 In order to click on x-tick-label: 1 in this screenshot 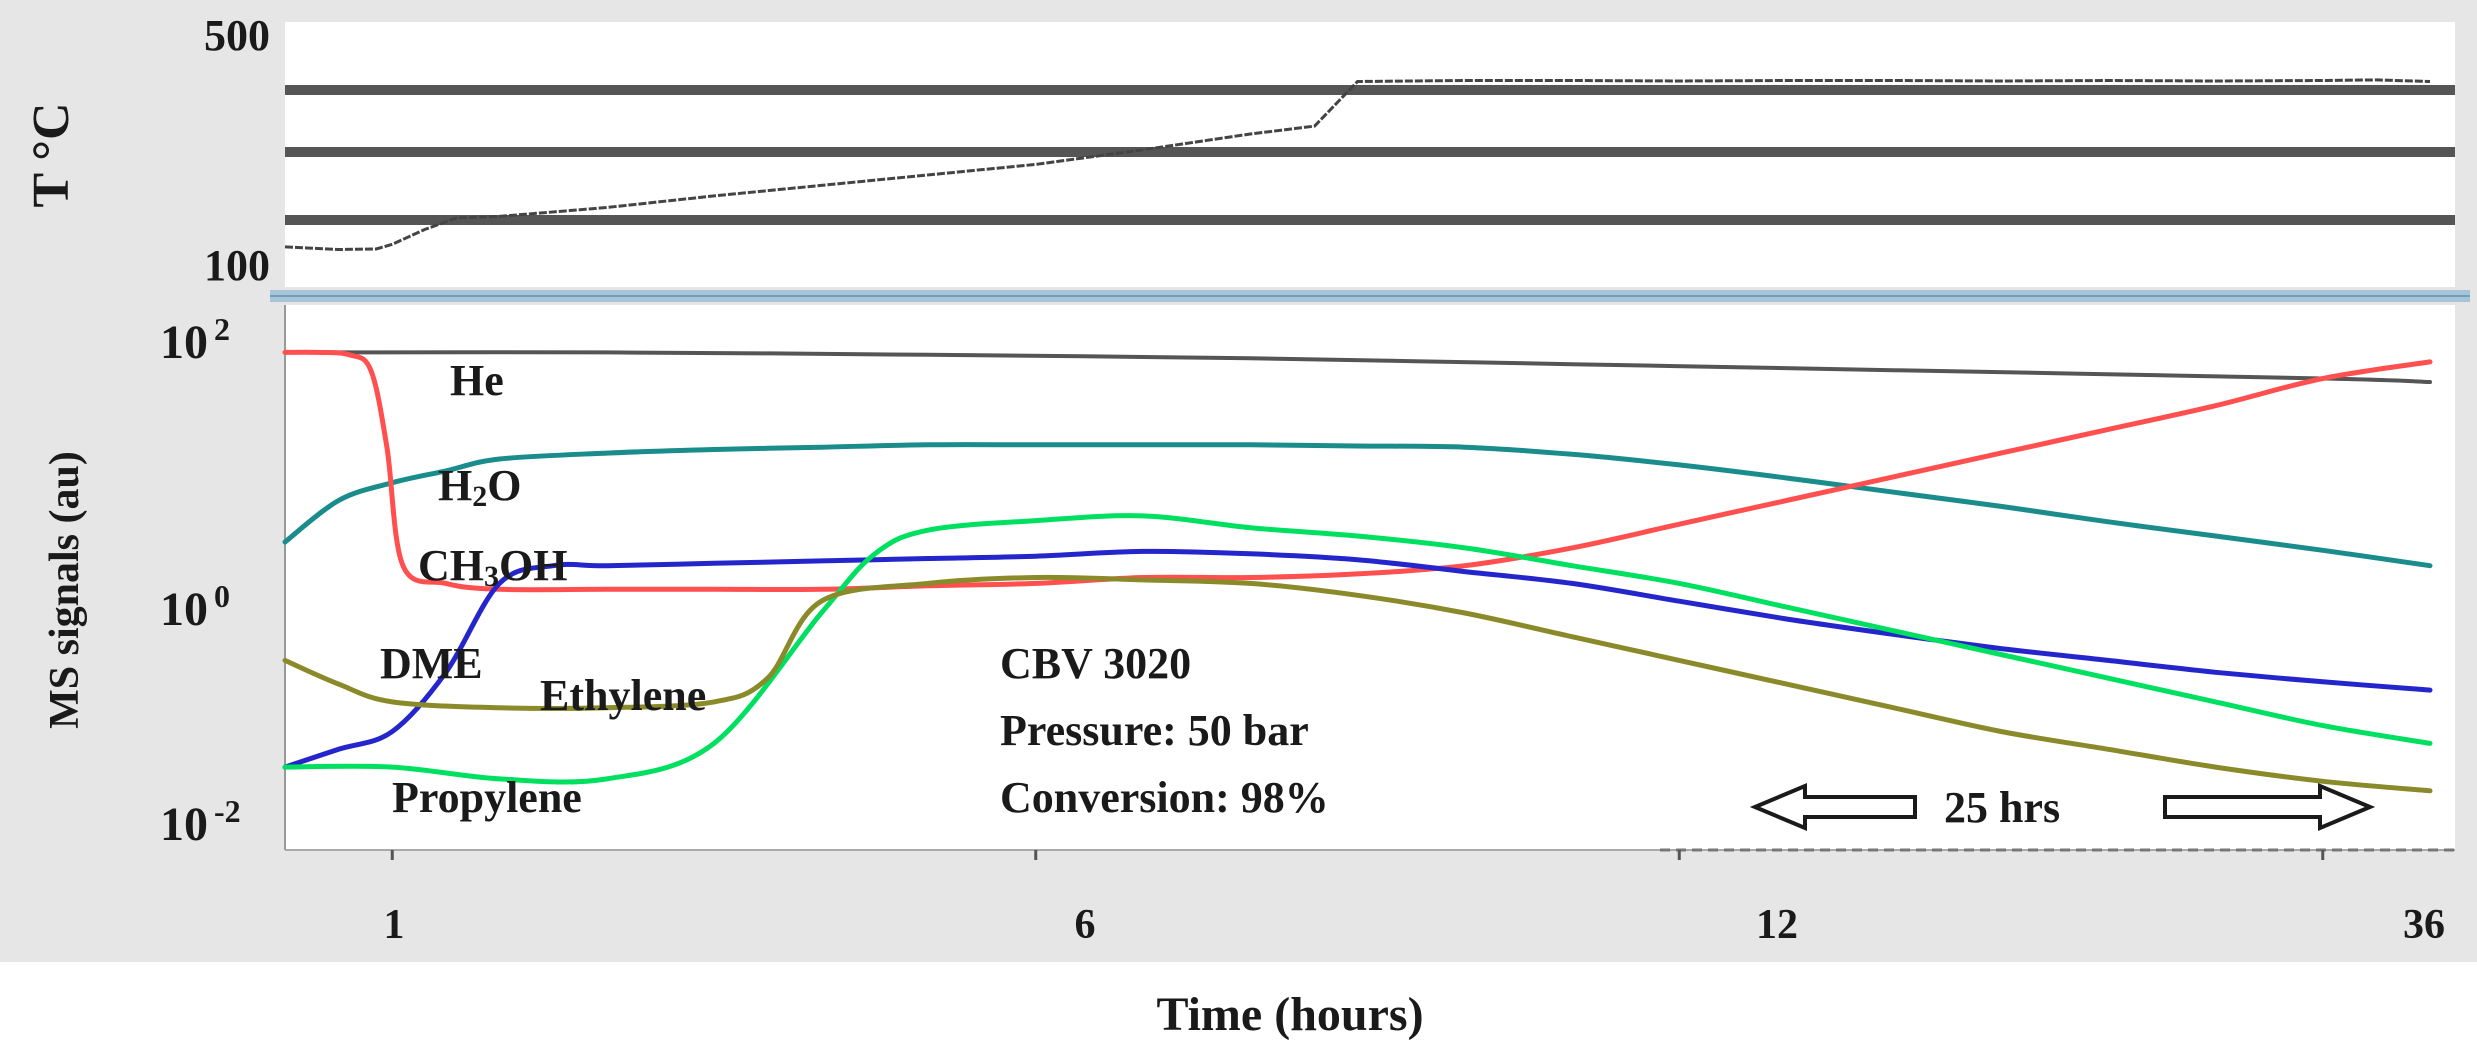, I will do `click(394, 925)`.